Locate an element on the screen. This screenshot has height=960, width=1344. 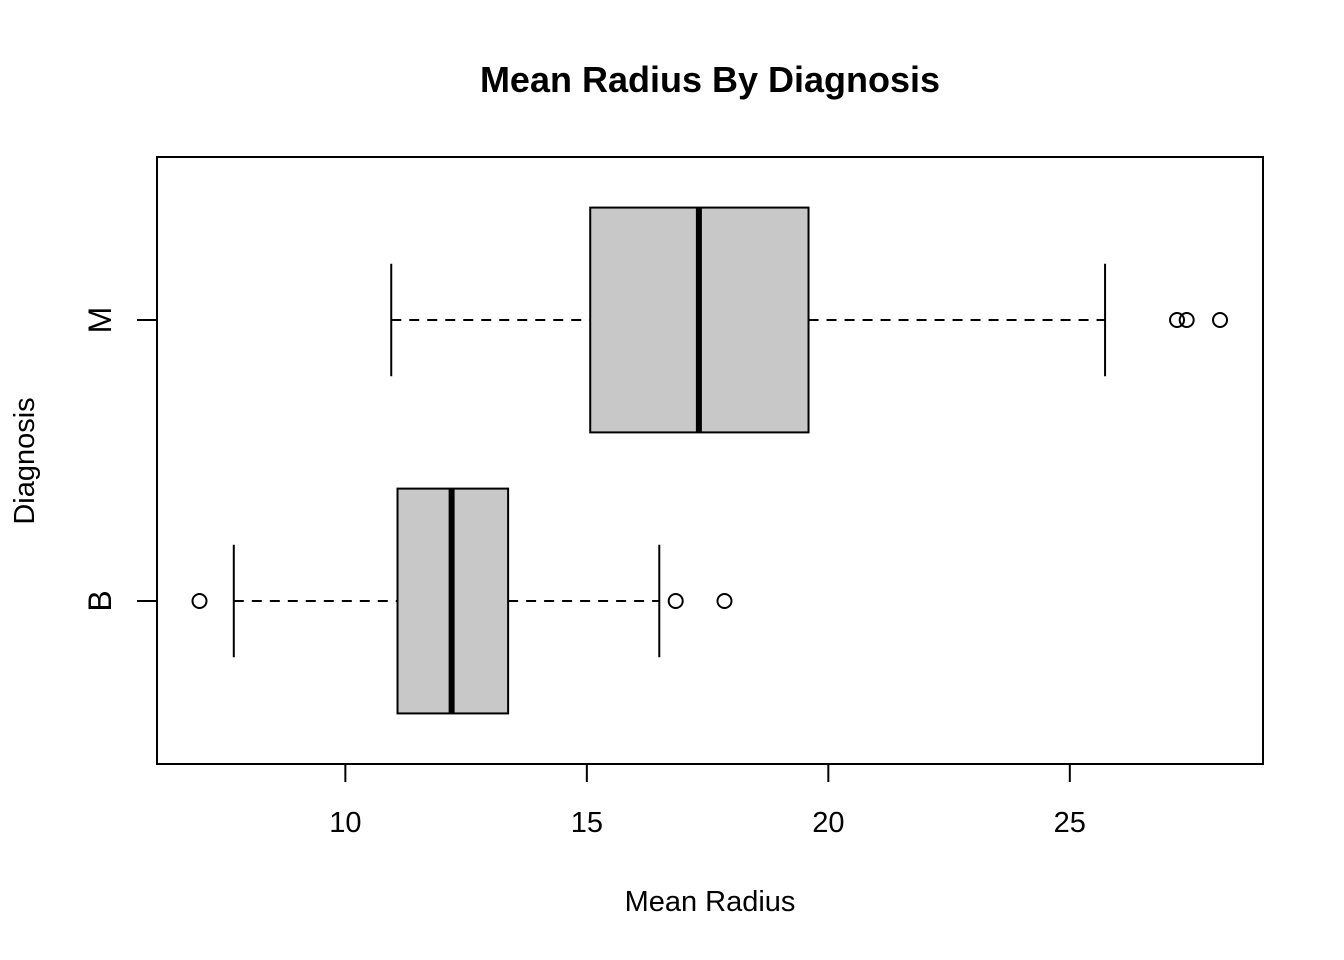
y-axis-title: Diagnosis is located at coordinates (25, 460).